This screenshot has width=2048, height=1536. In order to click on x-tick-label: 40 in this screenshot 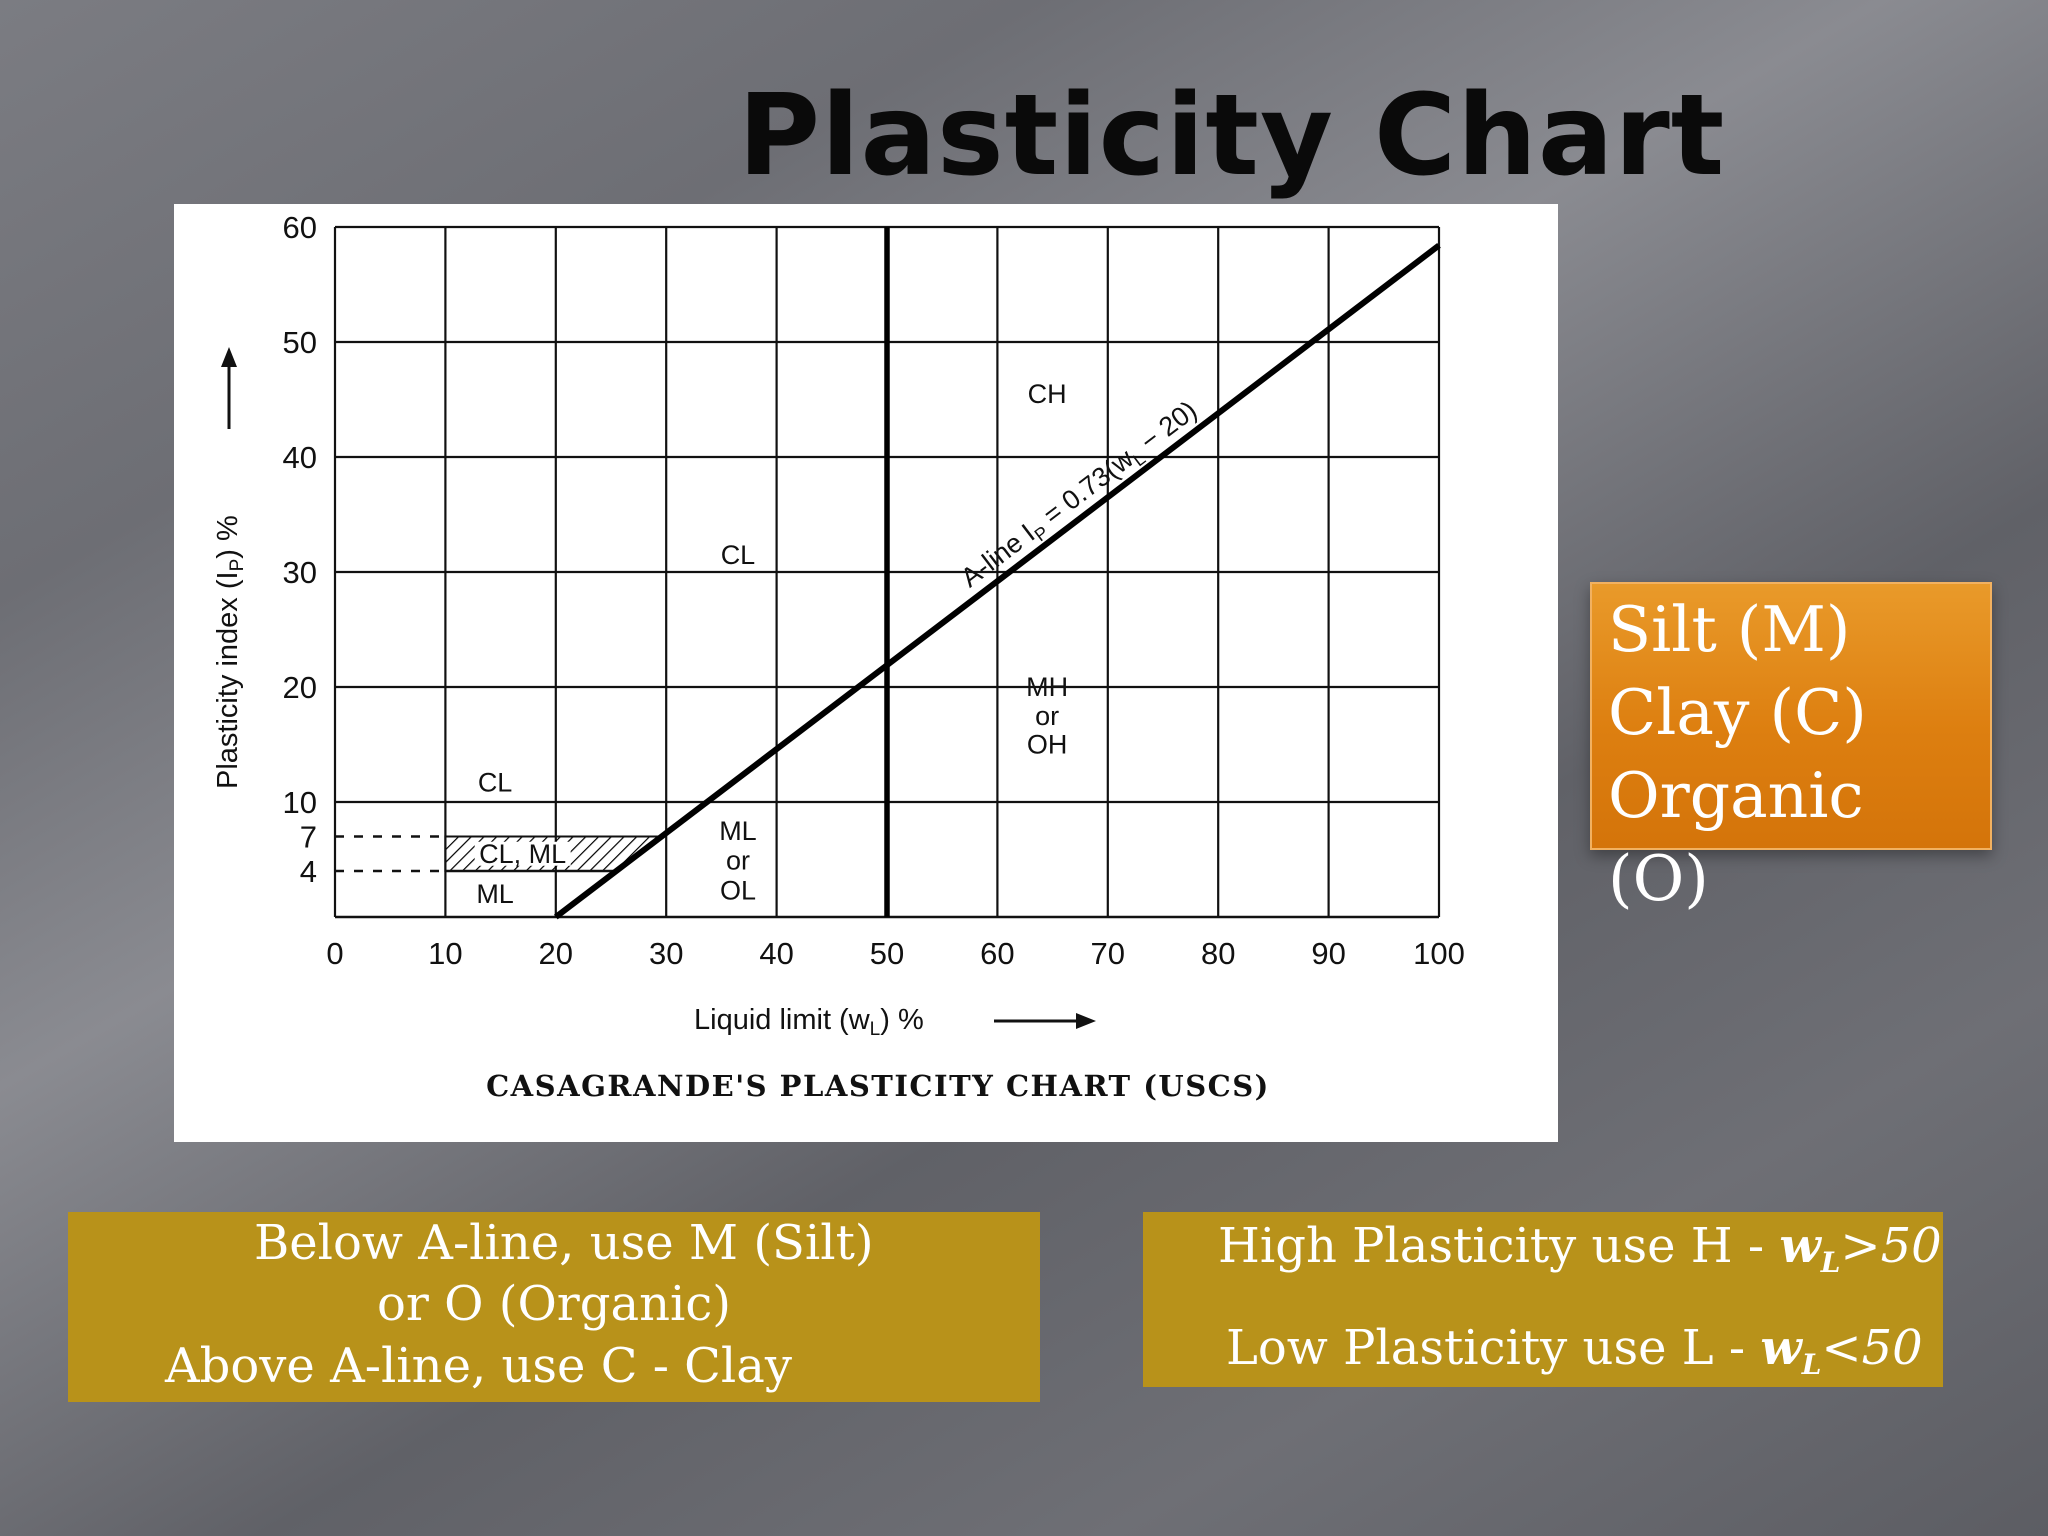, I will do `click(776, 953)`.